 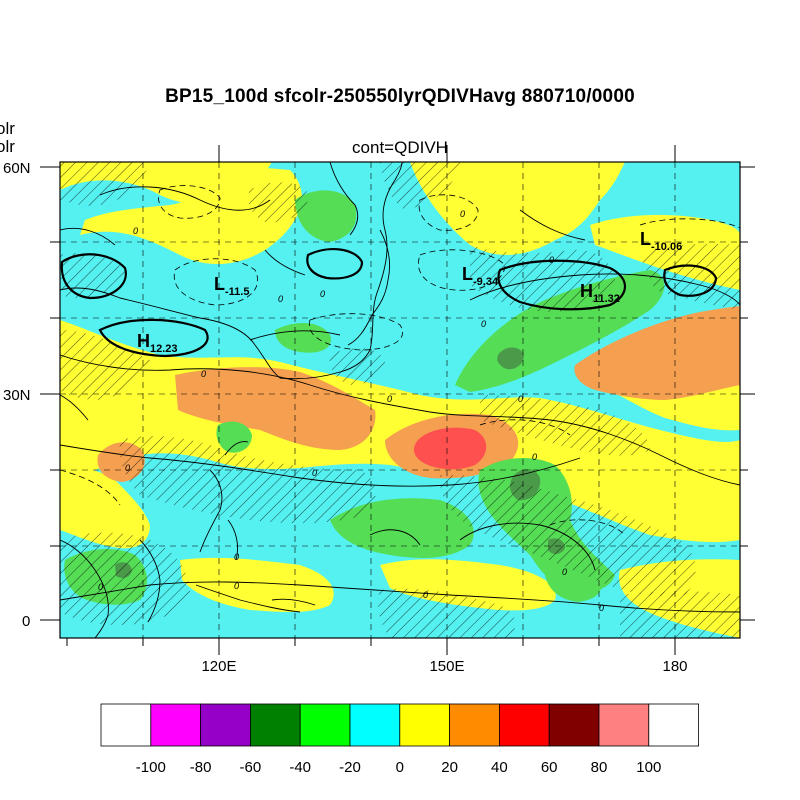 What do you see at coordinates (350, 767) in the screenshot?
I see `colorbar-tick-label: -20` at bounding box center [350, 767].